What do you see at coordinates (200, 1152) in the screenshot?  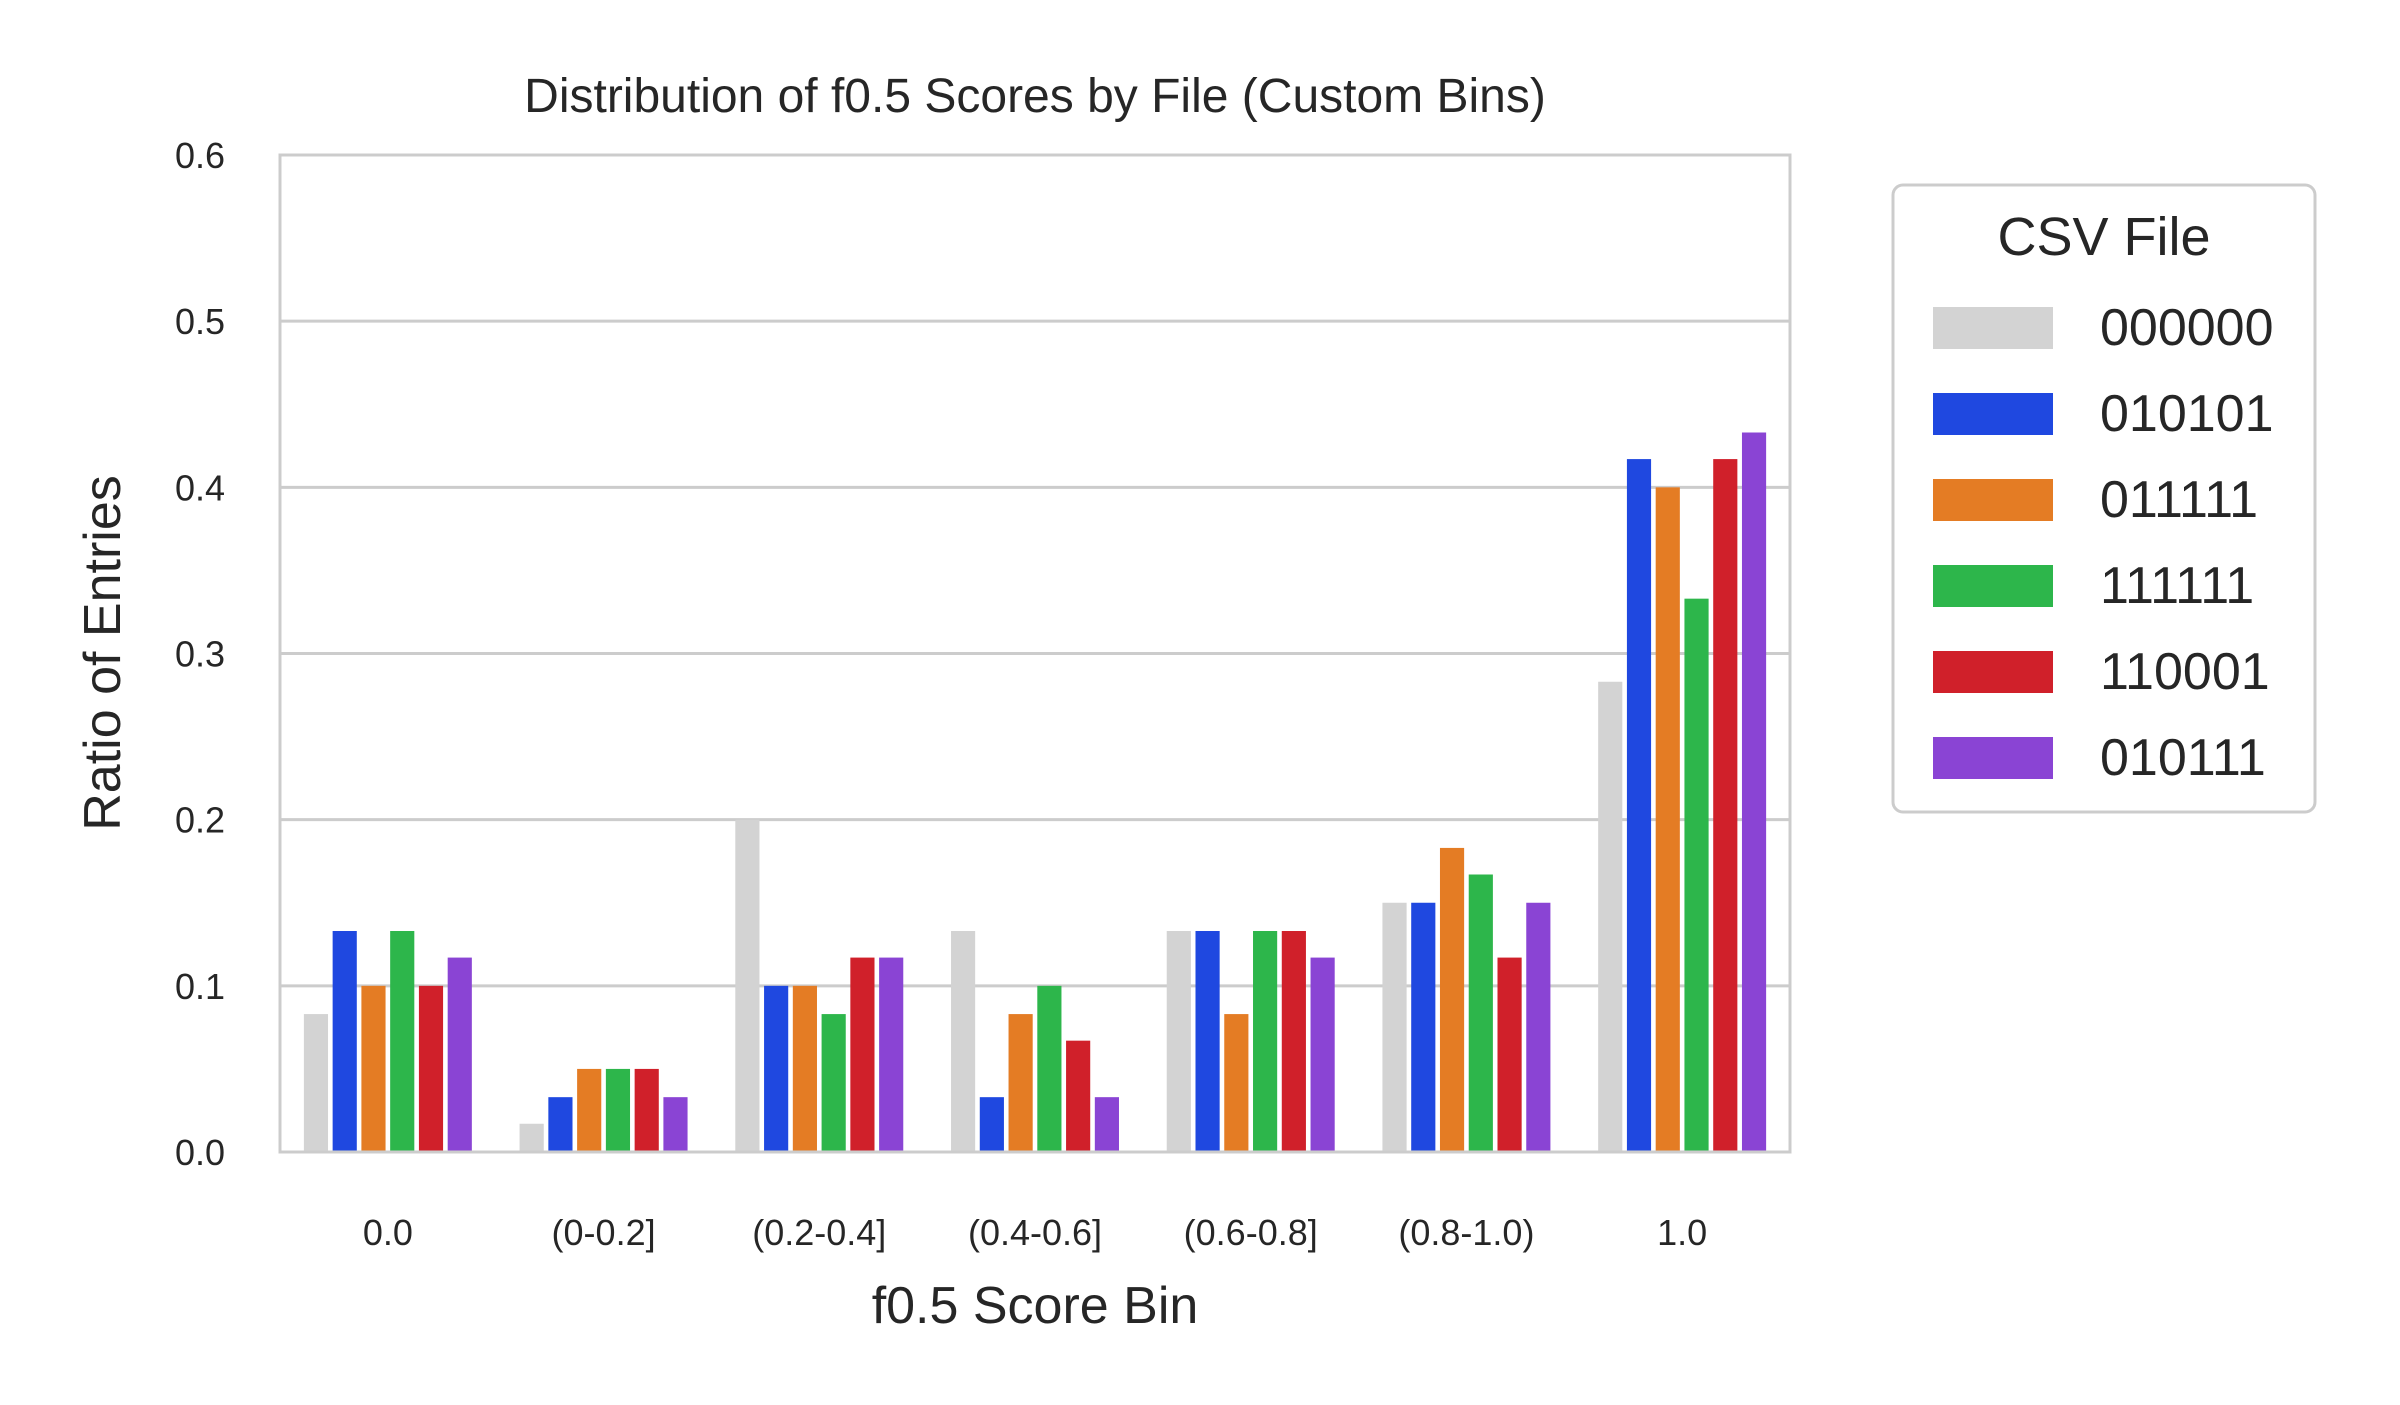 I see `y-tick-label: 0.0` at bounding box center [200, 1152].